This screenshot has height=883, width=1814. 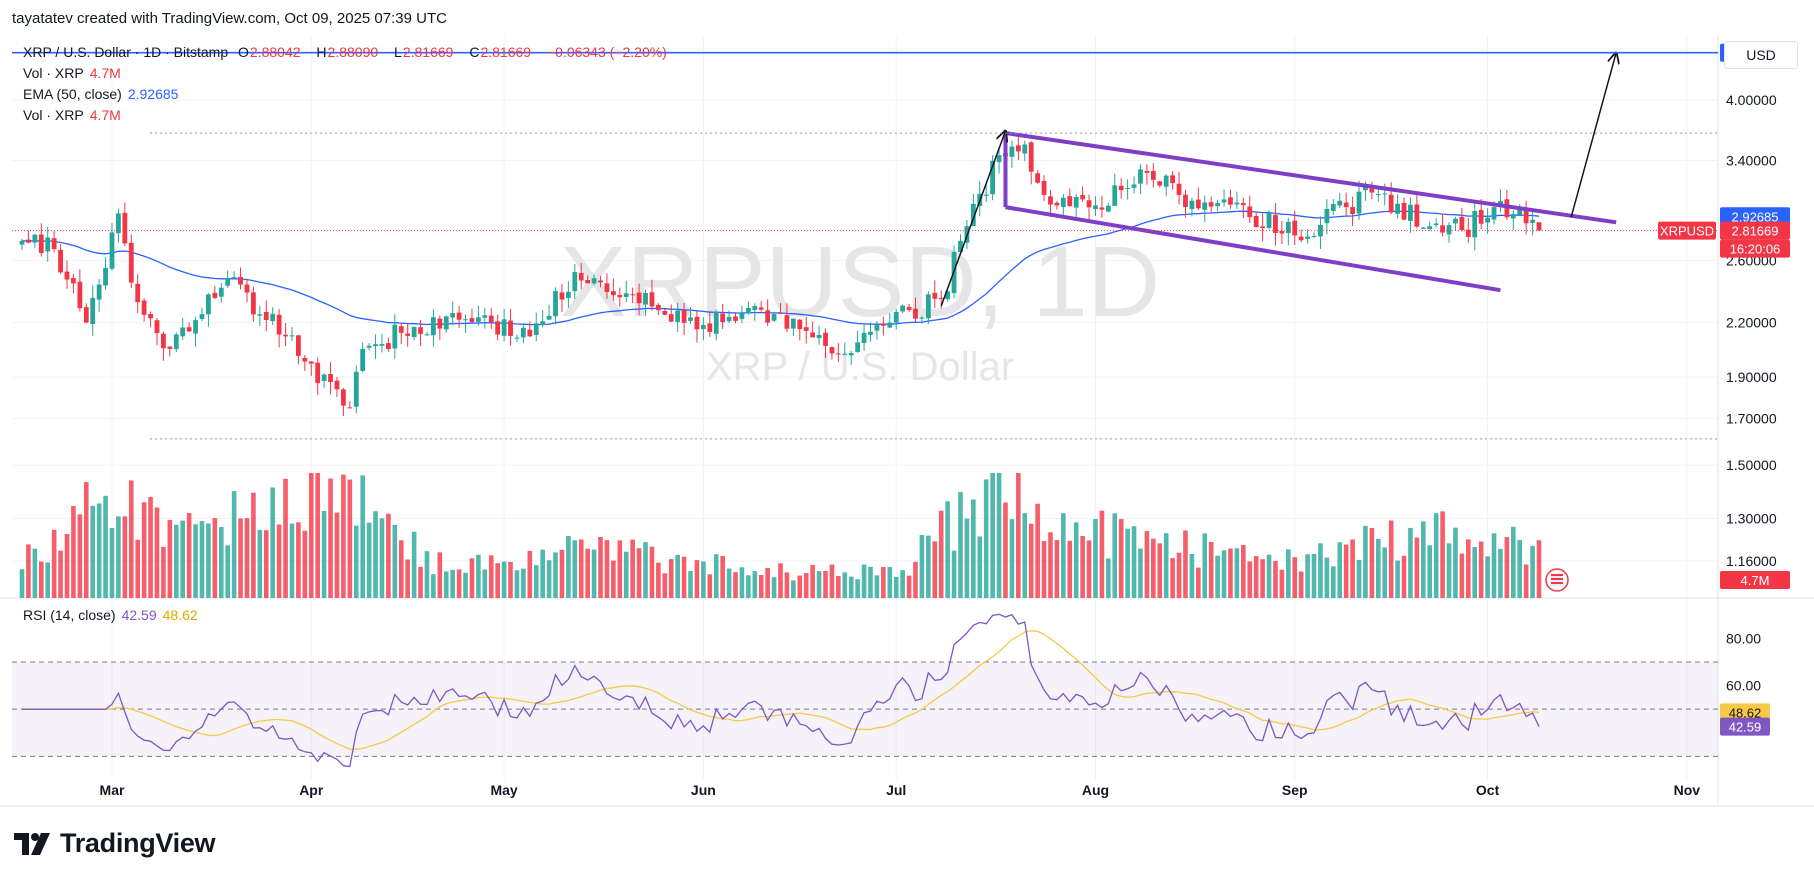 What do you see at coordinates (1557, 579) in the screenshot?
I see `us-flag-icon-stripe` at bounding box center [1557, 579].